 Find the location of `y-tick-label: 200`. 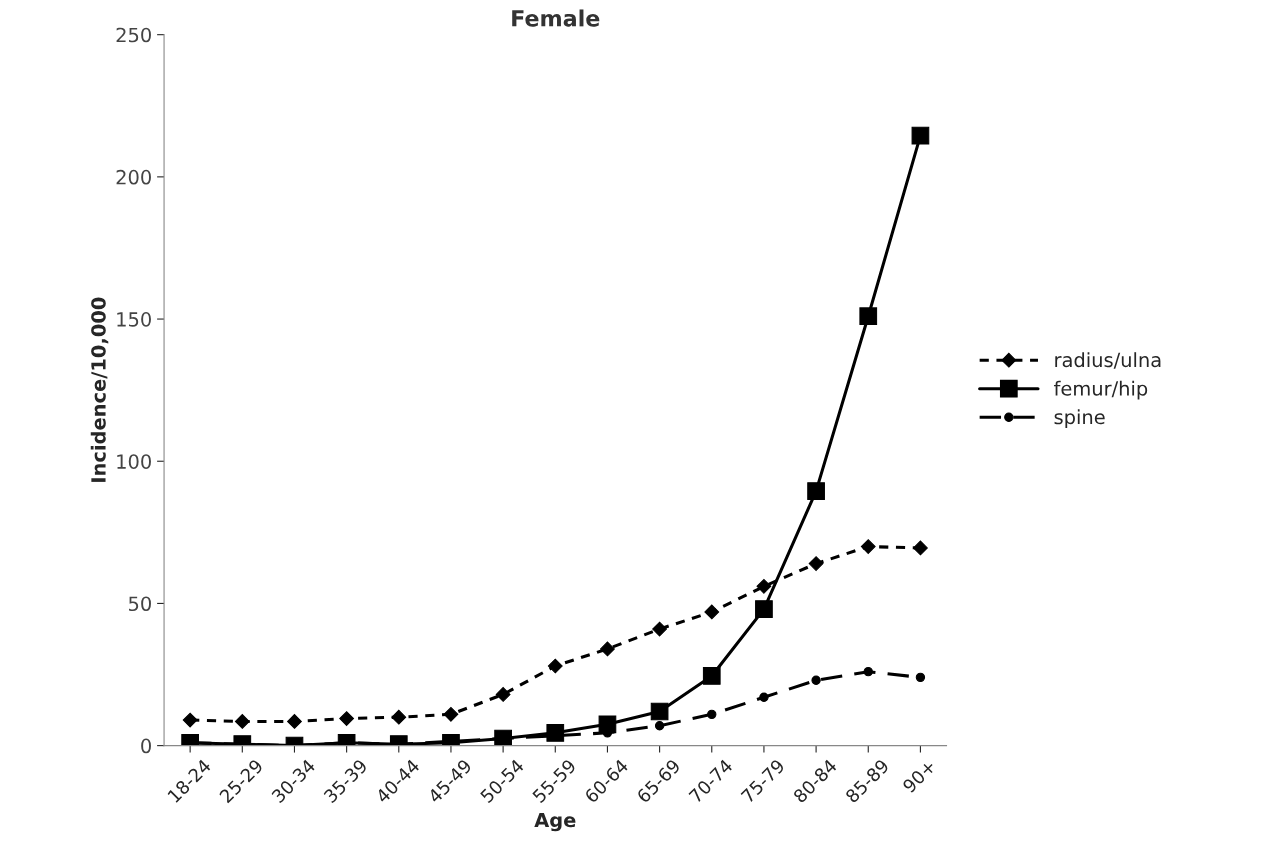

y-tick-label: 200 is located at coordinates (133, 177).